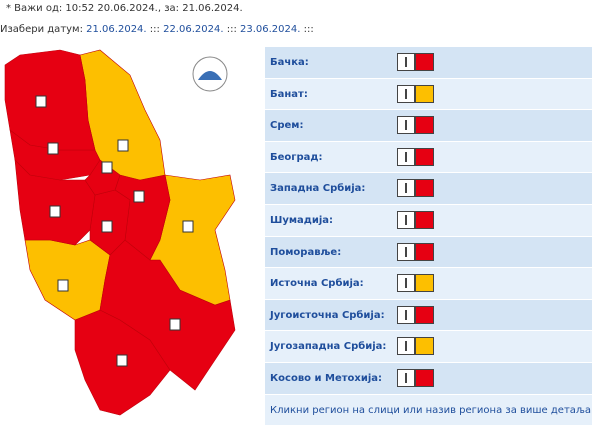 The height and width of the screenshot is (426, 592). I want to click on map-region, so click(50, 100).